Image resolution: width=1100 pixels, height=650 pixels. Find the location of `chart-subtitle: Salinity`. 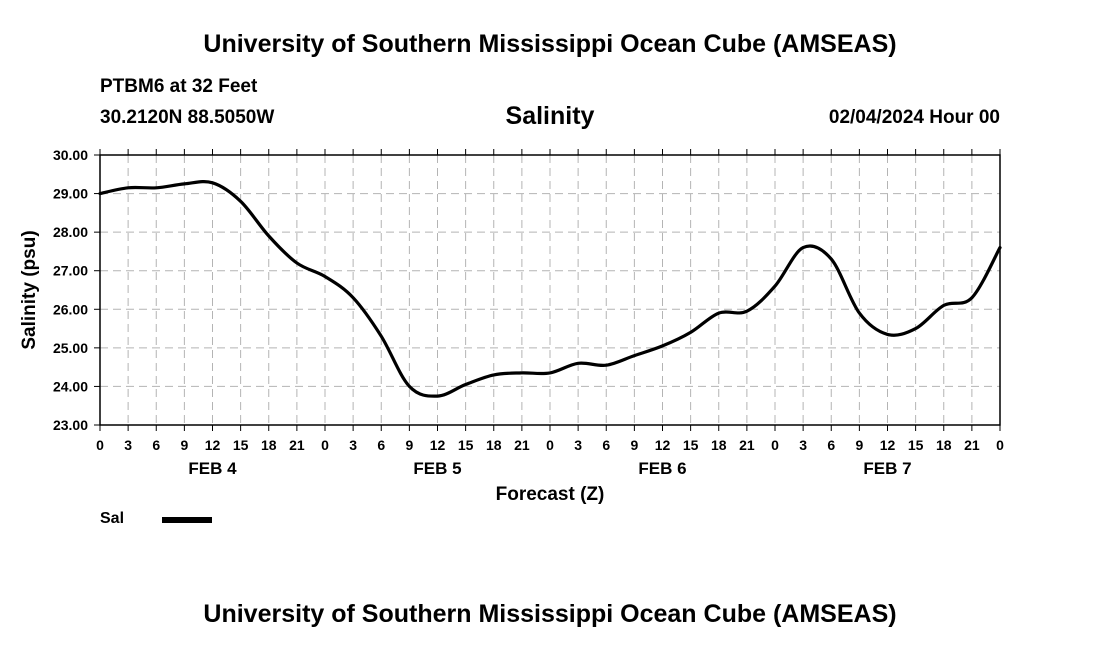

chart-subtitle: Salinity is located at coordinates (550, 116).